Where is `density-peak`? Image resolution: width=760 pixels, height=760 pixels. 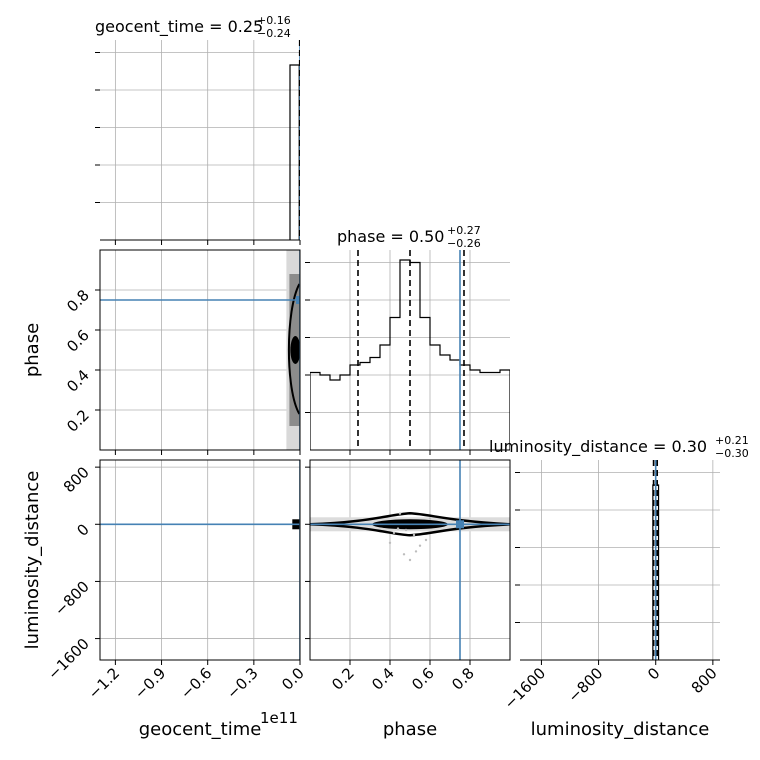
density-peak is located at coordinates (295, 350).